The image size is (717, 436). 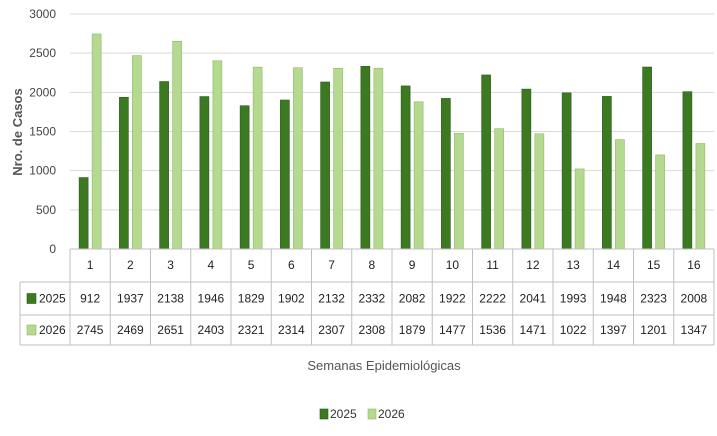 What do you see at coordinates (613, 299) in the screenshot?
I see `data-label: 1948` at bounding box center [613, 299].